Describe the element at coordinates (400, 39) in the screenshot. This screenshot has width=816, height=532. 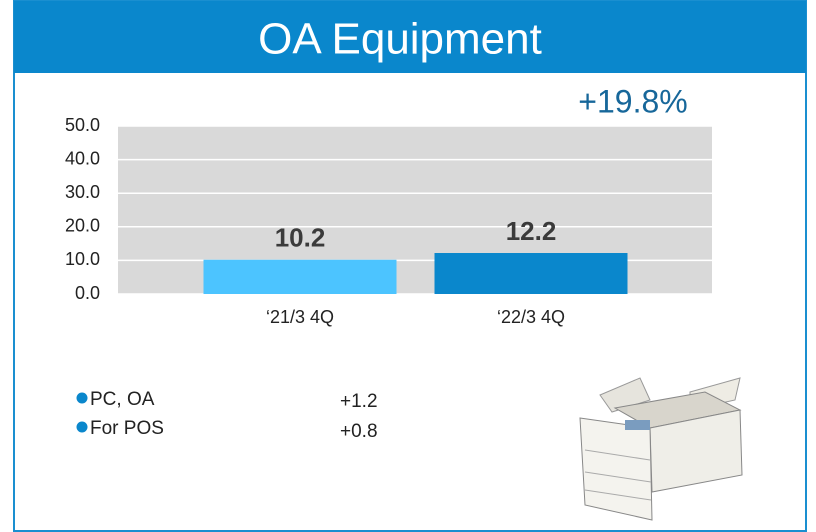
I see `chart-title: OA Equipment` at that location.